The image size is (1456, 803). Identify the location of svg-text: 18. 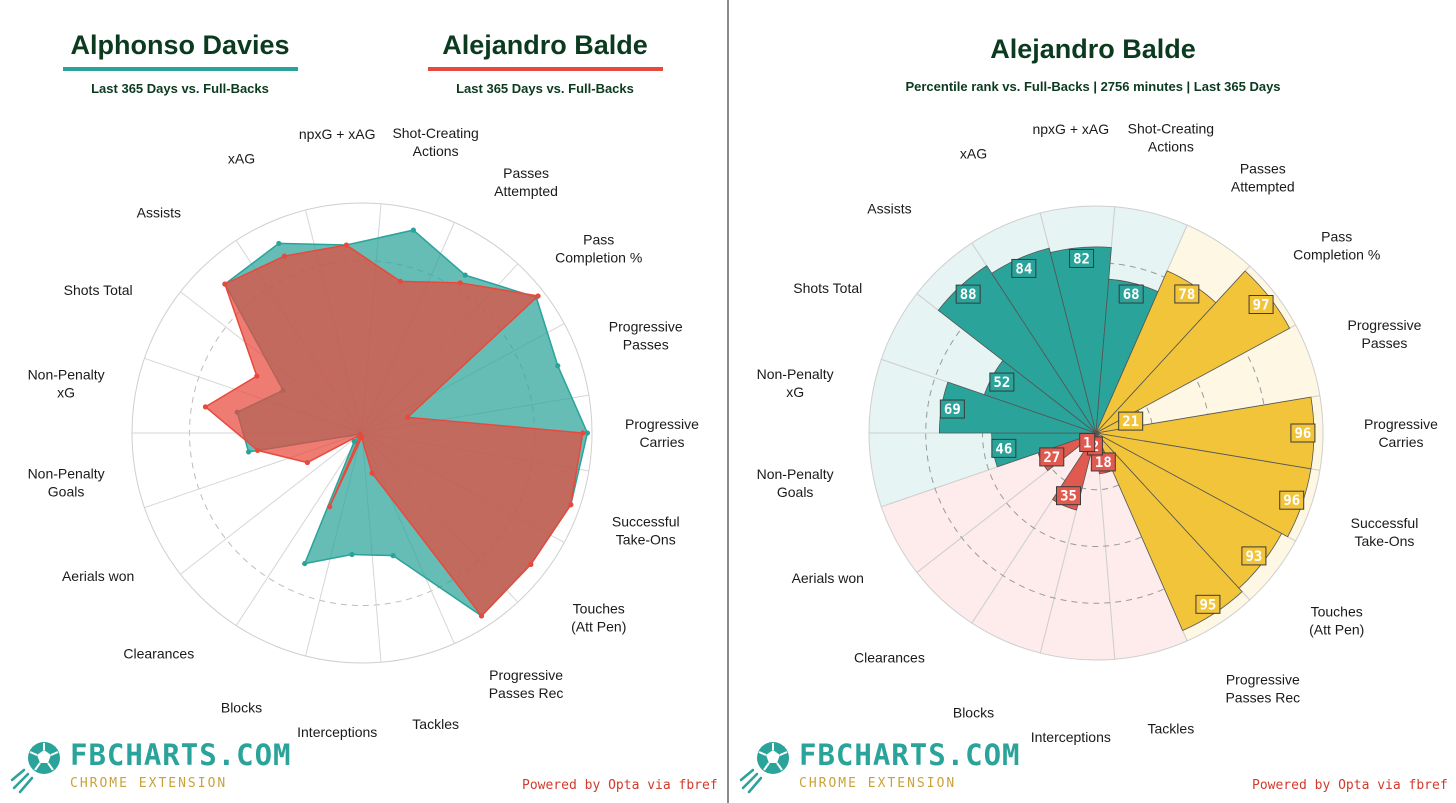
(1103, 463).